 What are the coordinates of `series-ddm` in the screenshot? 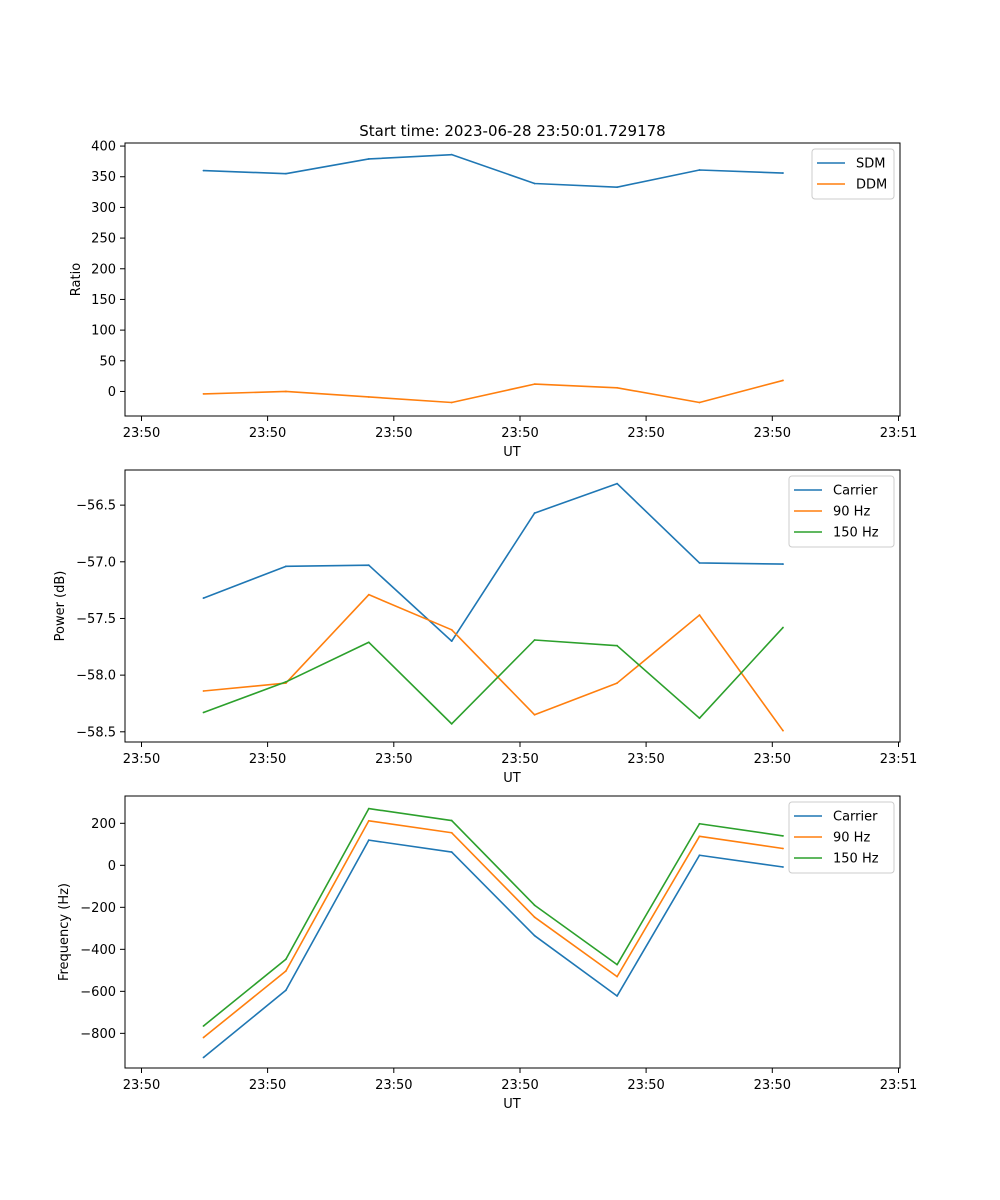 It's located at (493, 391).